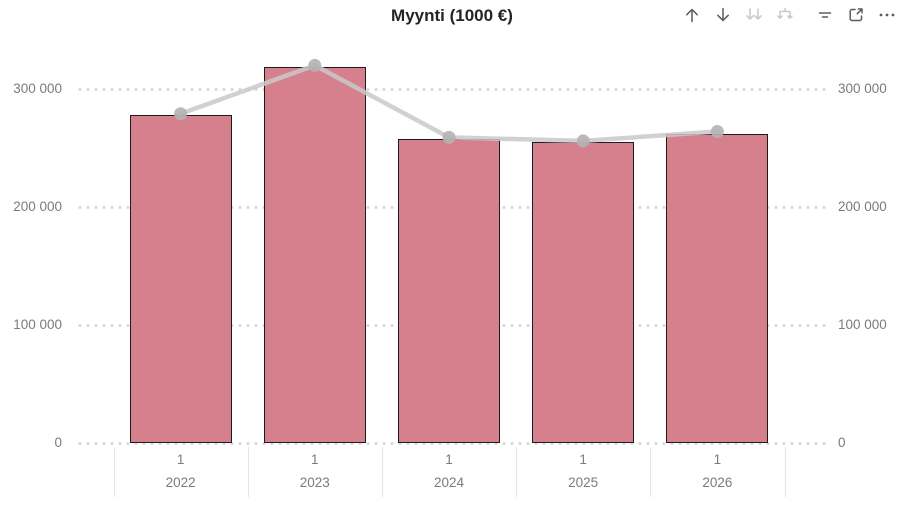 The image size is (904, 509). I want to click on drill-up-icon, so click(692, 15).